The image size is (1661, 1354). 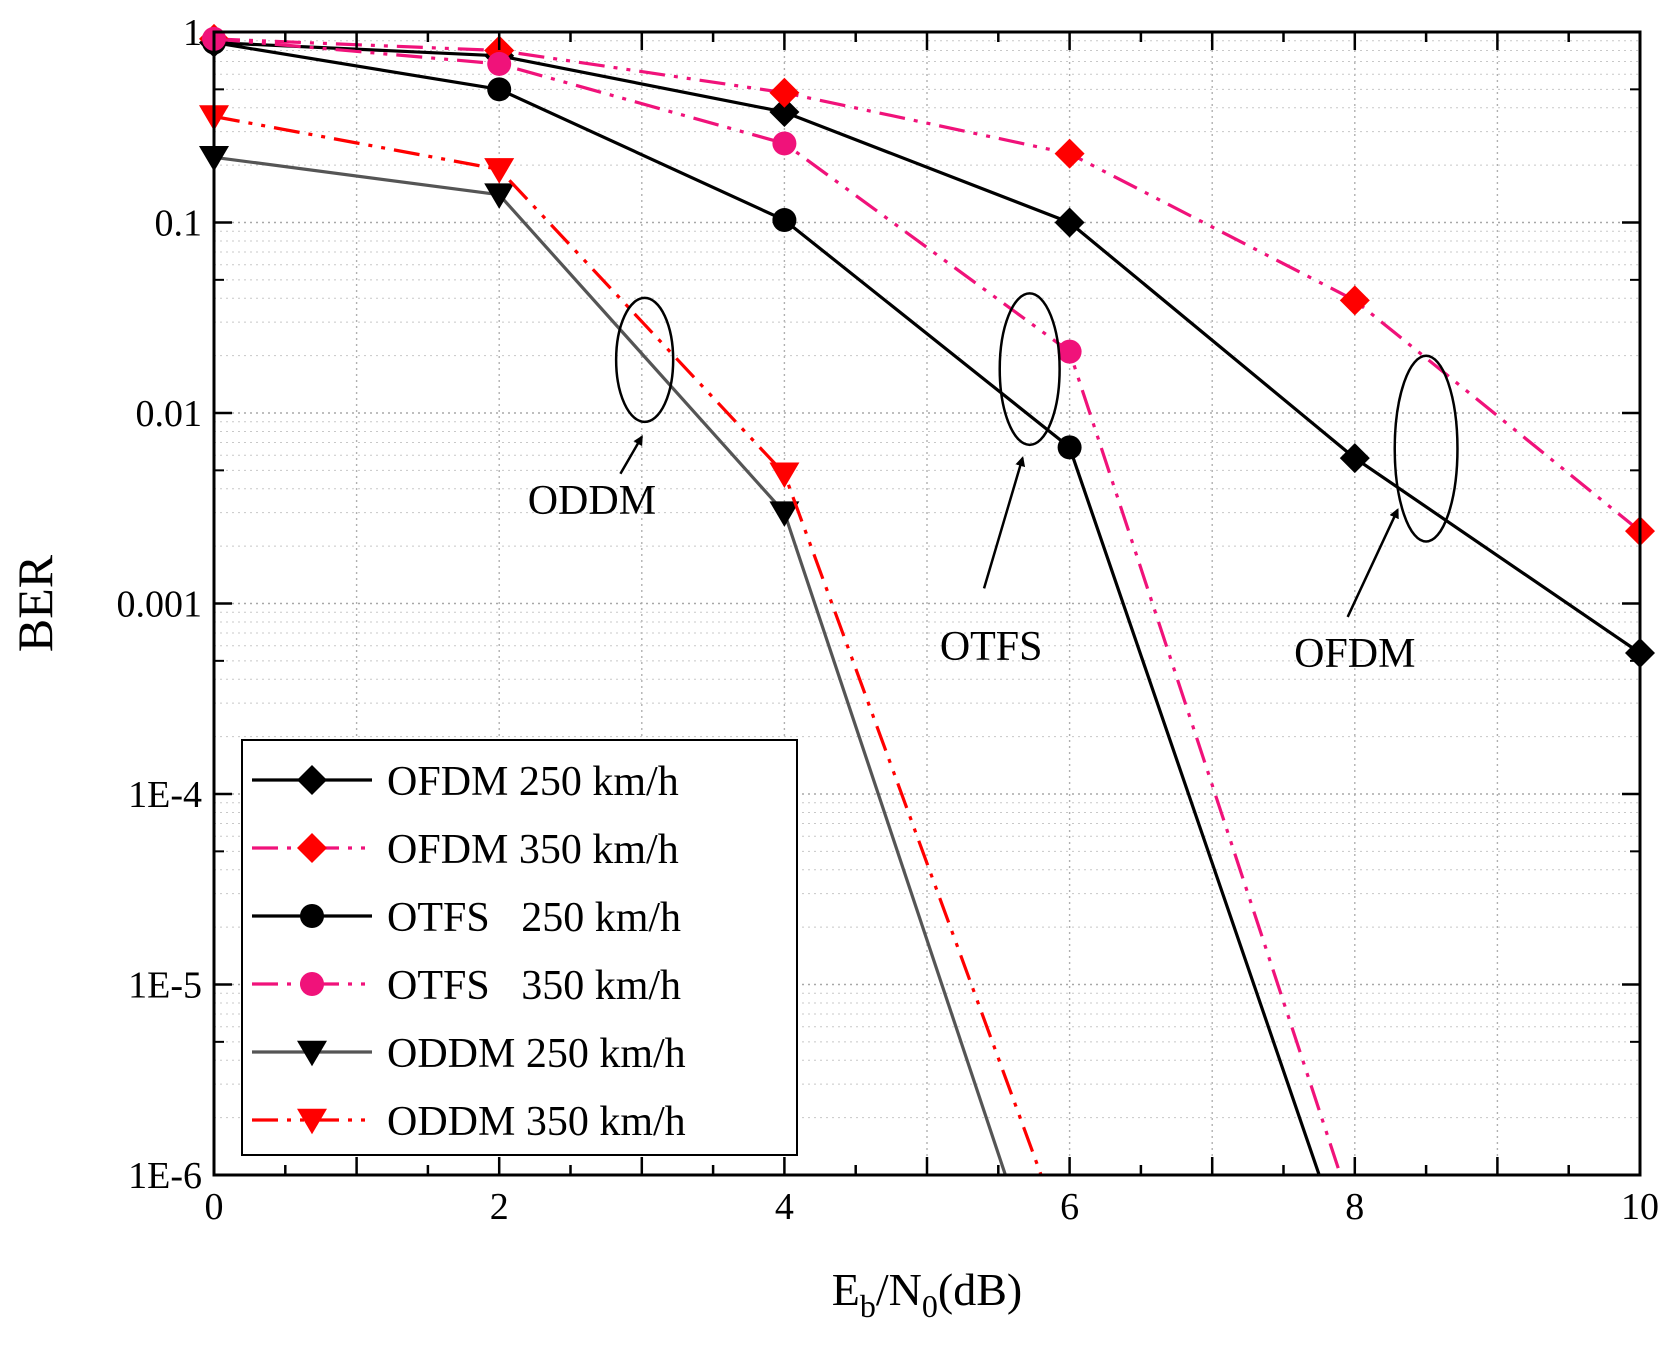 What do you see at coordinates (35, 603) in the screenshot?
I see `y-axis-label: BER` at bounding box center [35, 603].